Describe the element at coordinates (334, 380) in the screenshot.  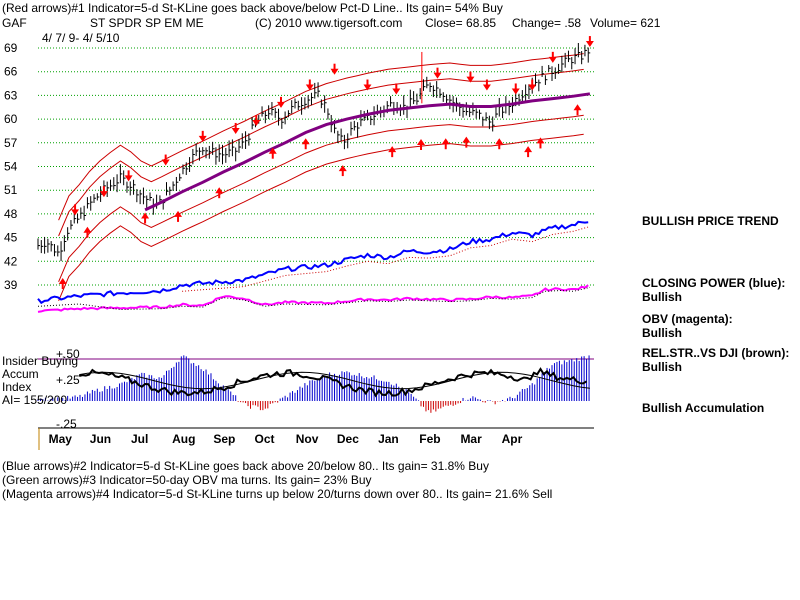
I see `relative-strength-ma` at that location.